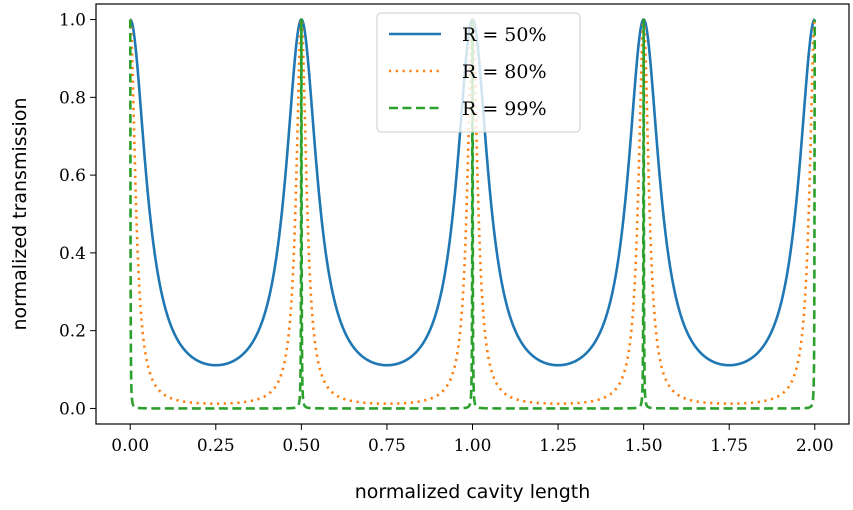  What do you see at coordinates (72, 409) in the screenshot?
I see `y-tick-label: 0.0` at bounding box center [72, 409].